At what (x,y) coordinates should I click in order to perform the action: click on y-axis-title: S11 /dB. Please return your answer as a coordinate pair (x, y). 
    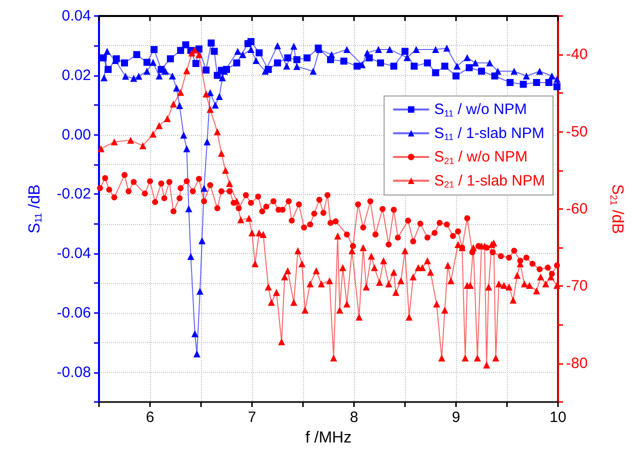
    Looking at the image, I should click on (35, 209).